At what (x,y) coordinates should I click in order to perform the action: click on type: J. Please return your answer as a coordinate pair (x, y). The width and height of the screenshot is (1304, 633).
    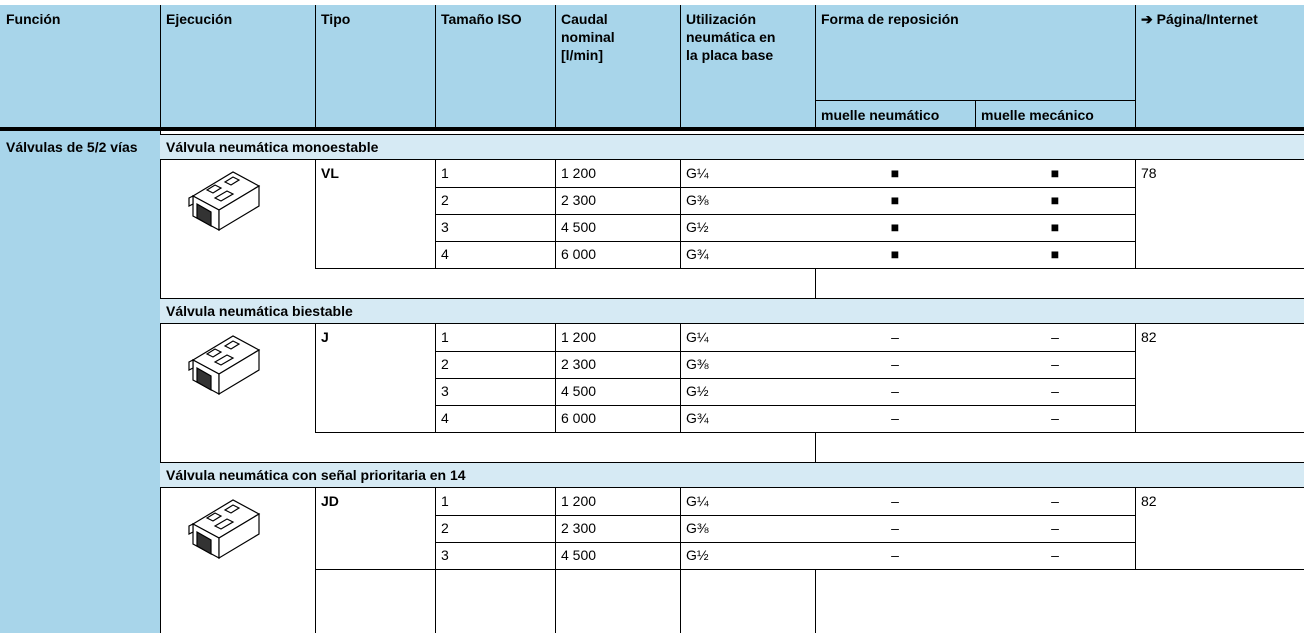
    Looking at the image, I should click on (325, 337).